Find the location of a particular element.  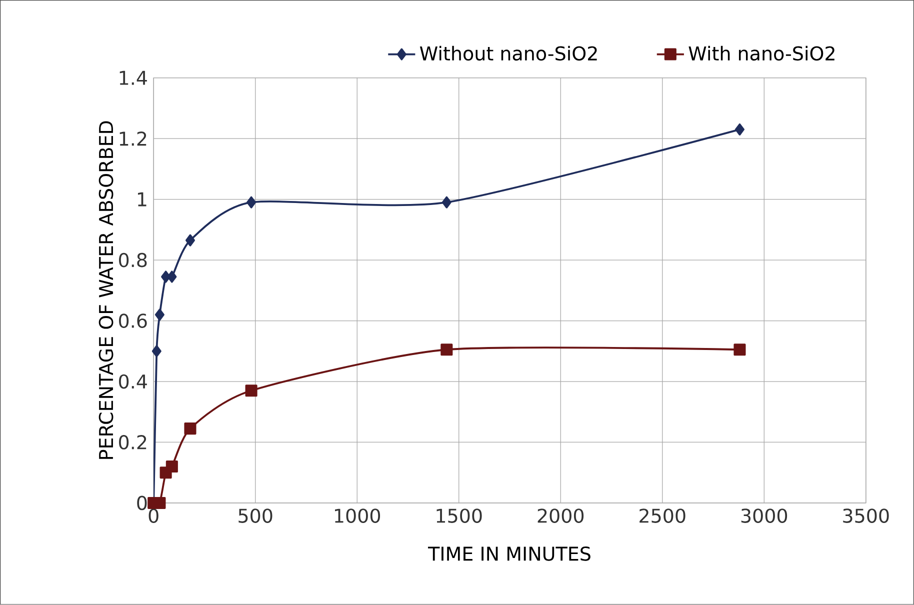

x-tick-label: 2500 is located at coordinates (663, 516).